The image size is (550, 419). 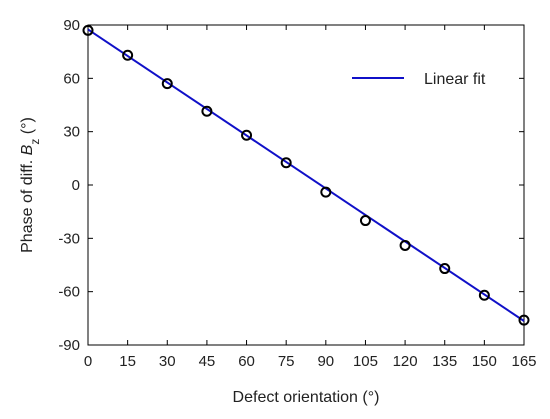 I want to click on x-tick-label: 90, so click(x=325, y=361).